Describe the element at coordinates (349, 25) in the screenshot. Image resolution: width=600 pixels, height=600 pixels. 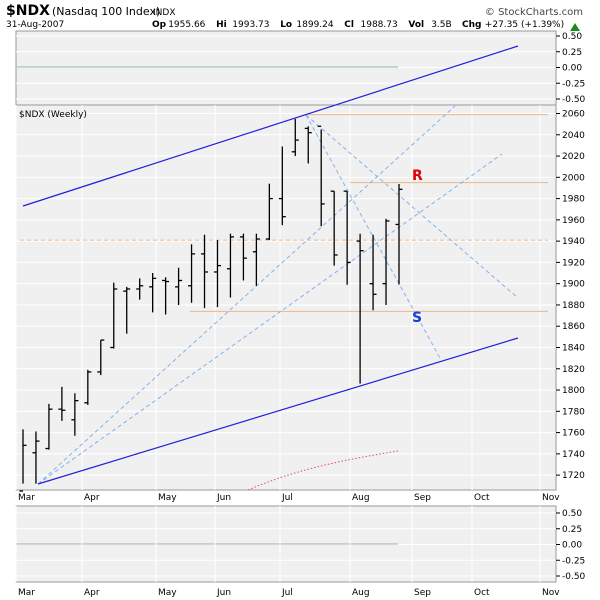
I see `quote-label: Cl` at that location.